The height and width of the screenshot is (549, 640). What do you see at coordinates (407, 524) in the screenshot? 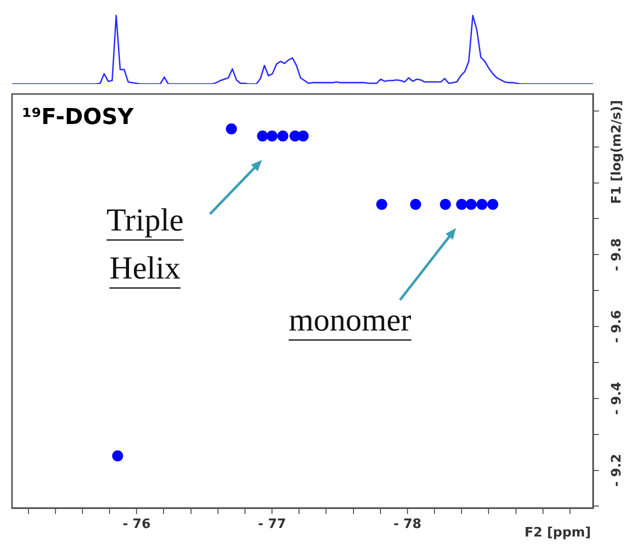
I see `x-tick-label: - 78` at bounding box center [407, 524].